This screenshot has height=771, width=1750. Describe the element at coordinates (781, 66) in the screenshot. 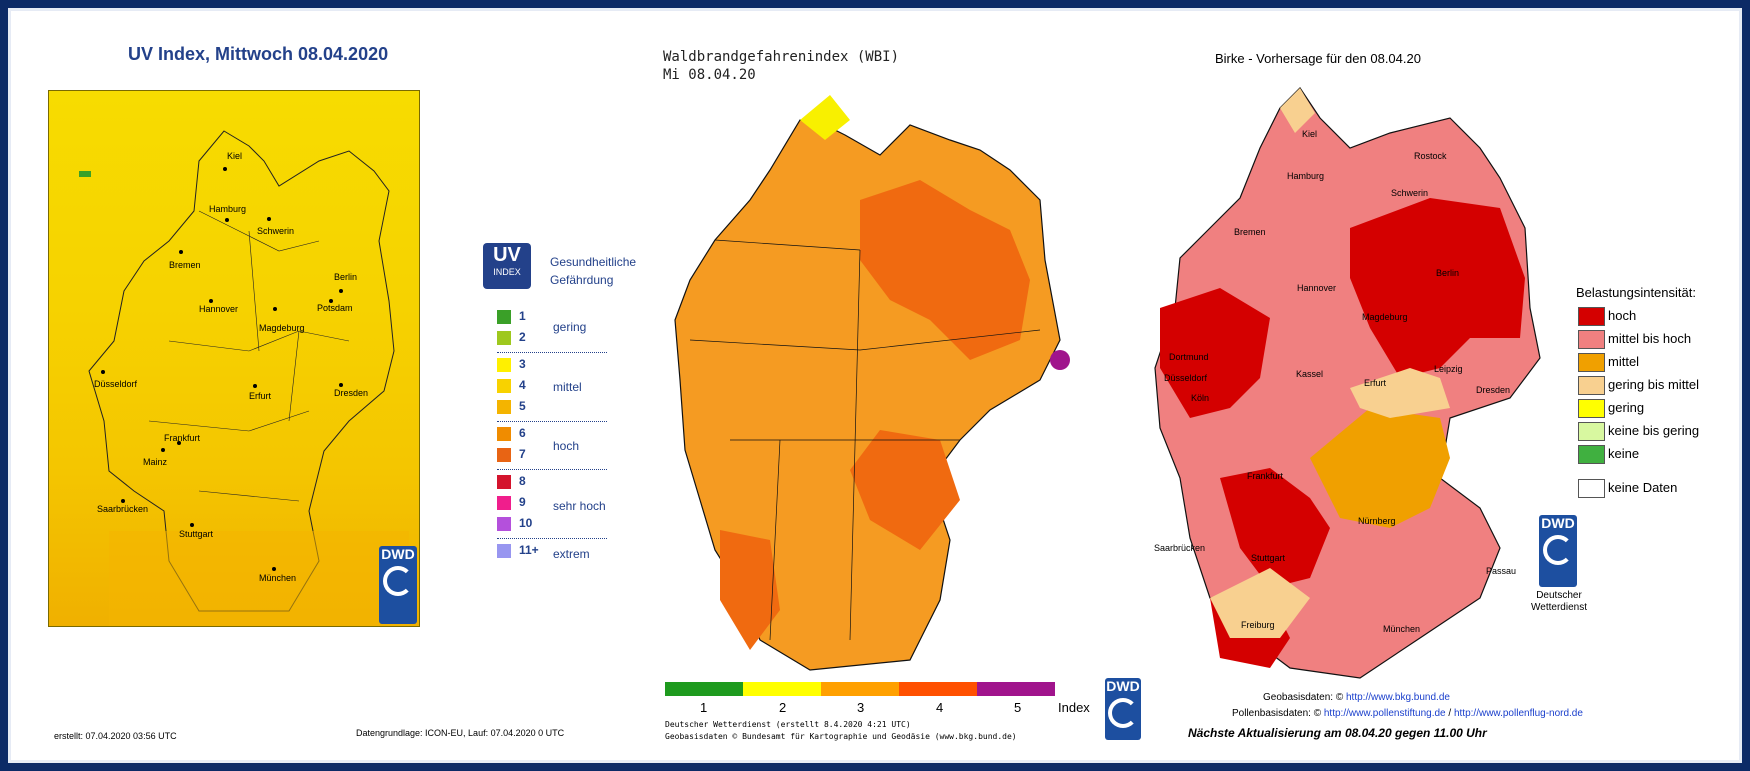

I see `wbi-title-block: Waldbrandgefahrenindex (WBI) Mi 08.04.20` at that location.